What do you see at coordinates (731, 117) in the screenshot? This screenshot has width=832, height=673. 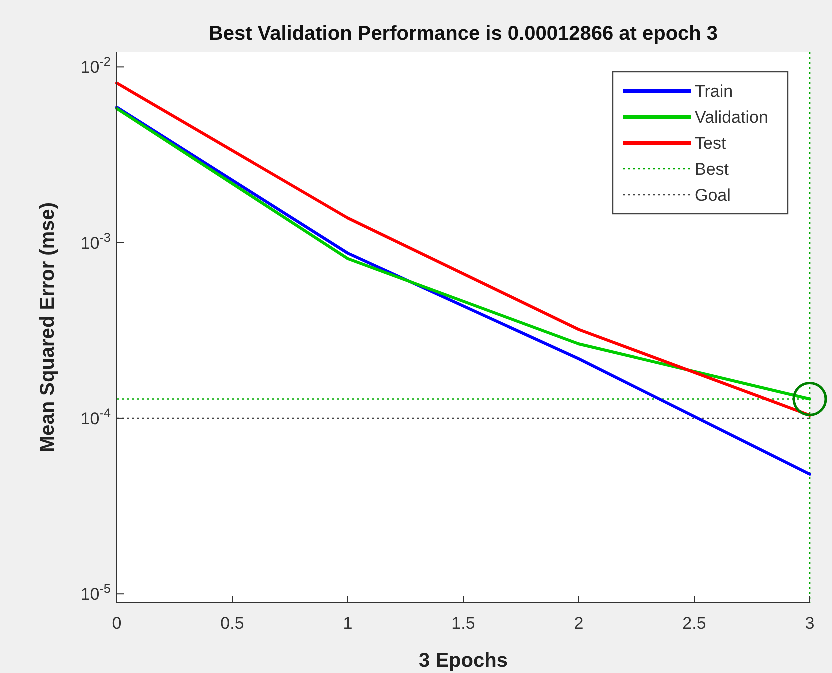 I see `legend-label: Validation` at bounding box center [731, 117].